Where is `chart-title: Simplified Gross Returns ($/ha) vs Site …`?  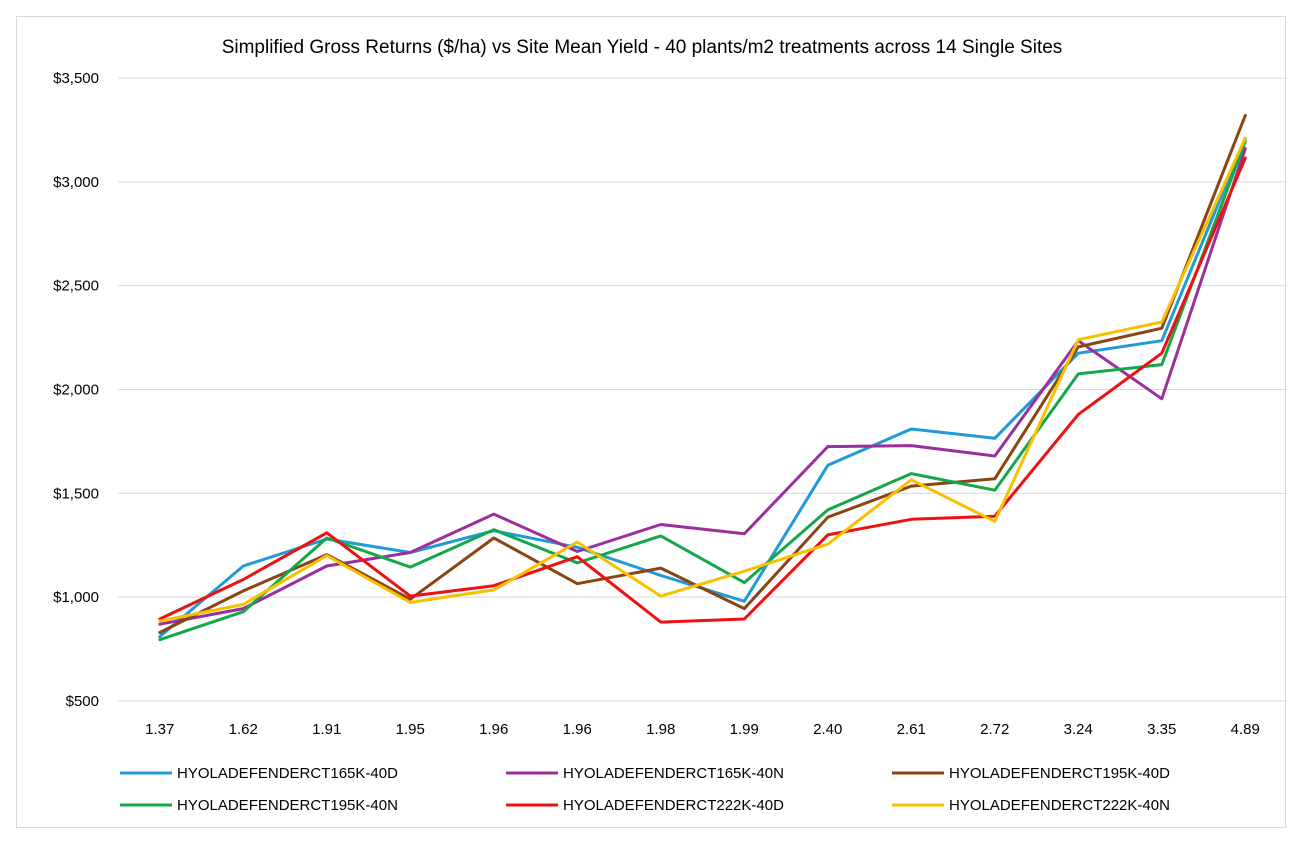 chart-title: Simplified Gross Returns ($/ha) vs Site … is located at coordinates (642, 47).